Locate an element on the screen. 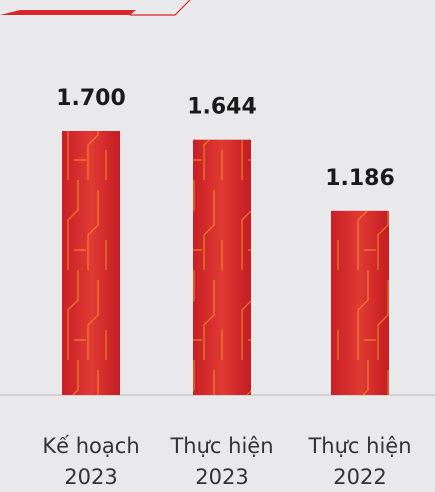 The width and height of the screenshot is (435, 492). value-label: 1.186 is located at coordinates (360, 178).